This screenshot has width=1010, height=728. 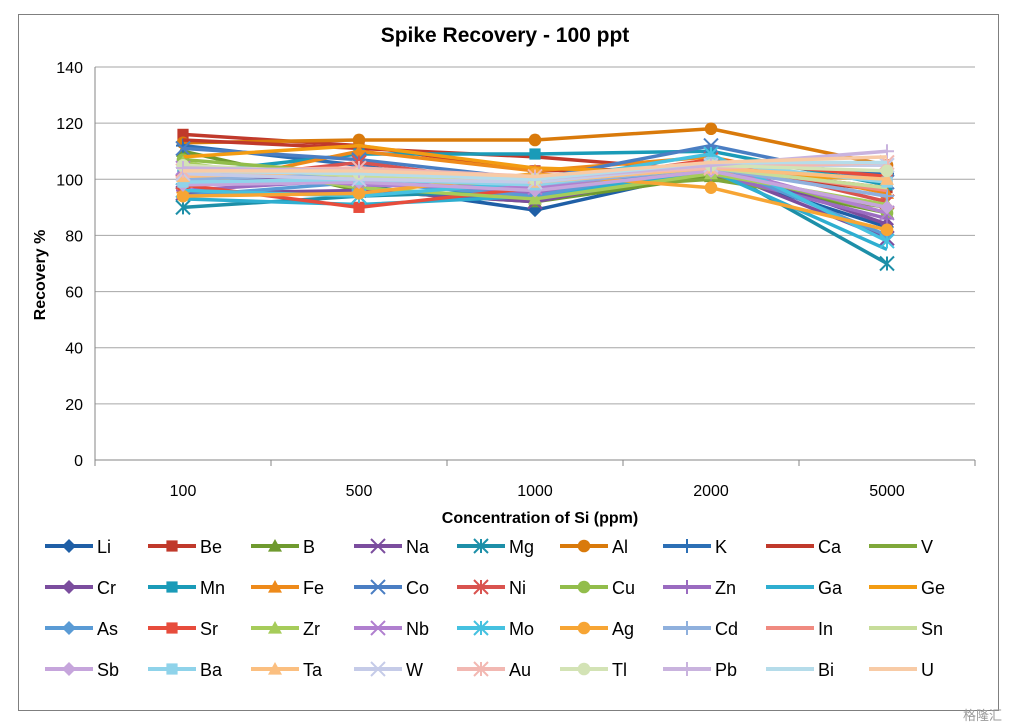 I want to click on legend-label-Ag: Ag, so click(x=623, y=629).